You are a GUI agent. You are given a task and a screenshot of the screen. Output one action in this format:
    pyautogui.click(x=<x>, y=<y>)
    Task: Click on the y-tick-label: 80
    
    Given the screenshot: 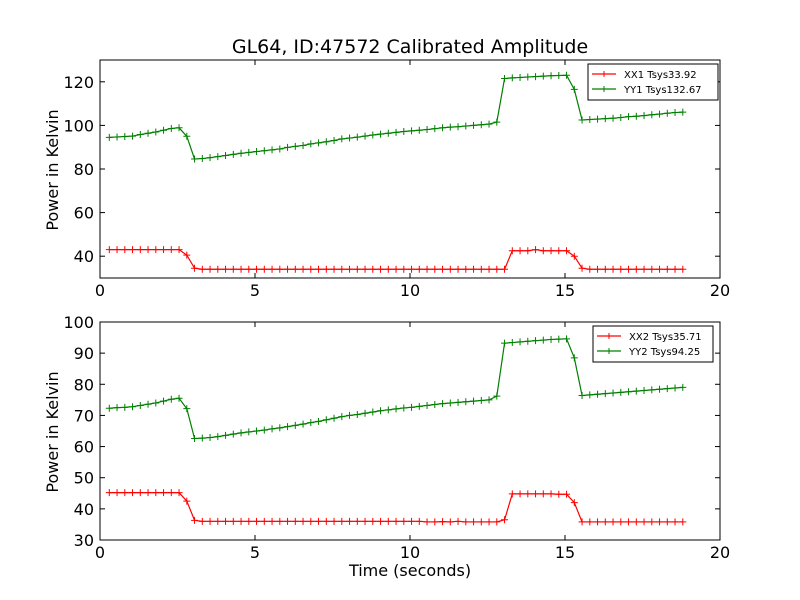 What is the action you would take?
    pyautogui.click(x=84, y=384)
    